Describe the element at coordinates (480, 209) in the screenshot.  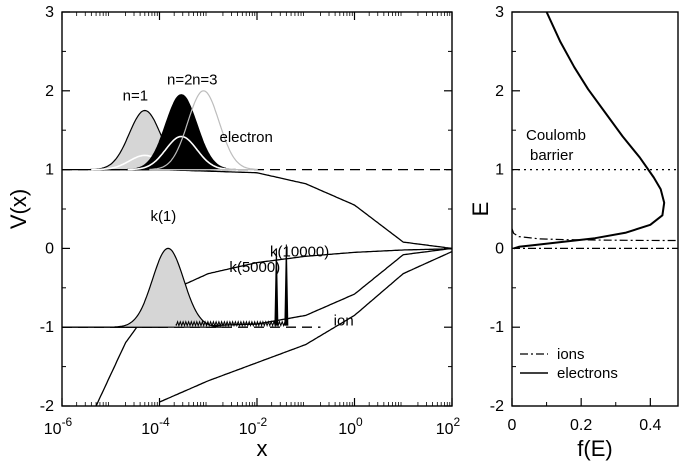
I see `right-y-axis-label: E` at that location.